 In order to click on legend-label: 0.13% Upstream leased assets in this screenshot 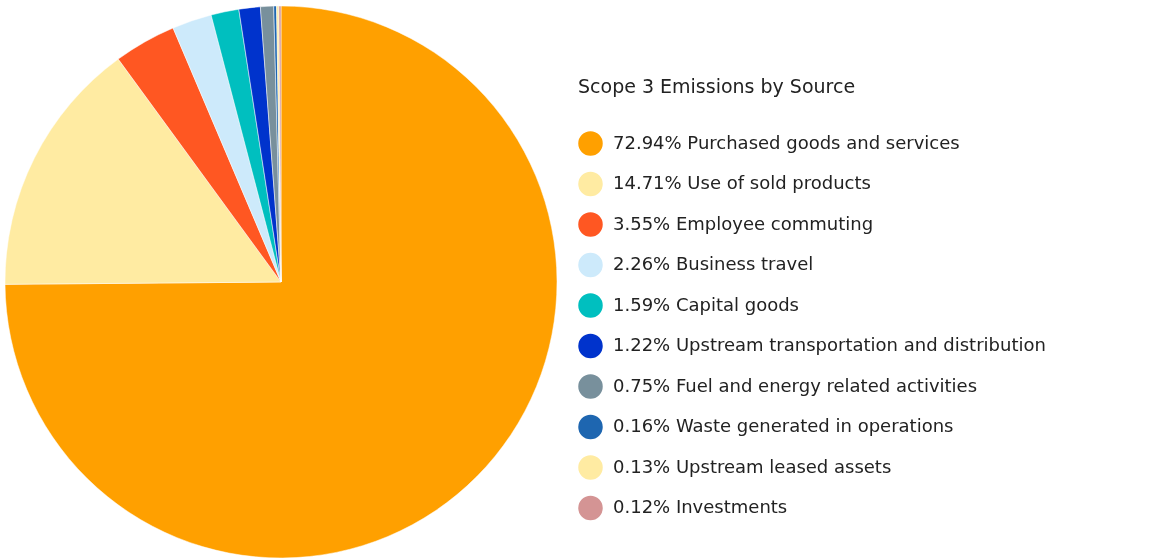, I will do `click(752, 466)`.